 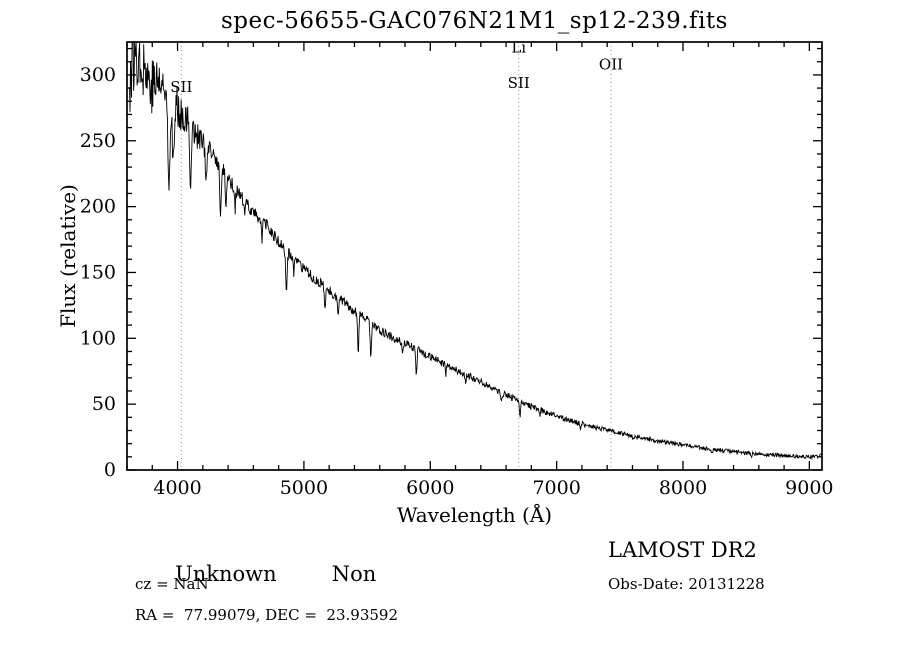 I want to click on obs-date: Obs-Date: 20131228, so click(x=686, y=584).